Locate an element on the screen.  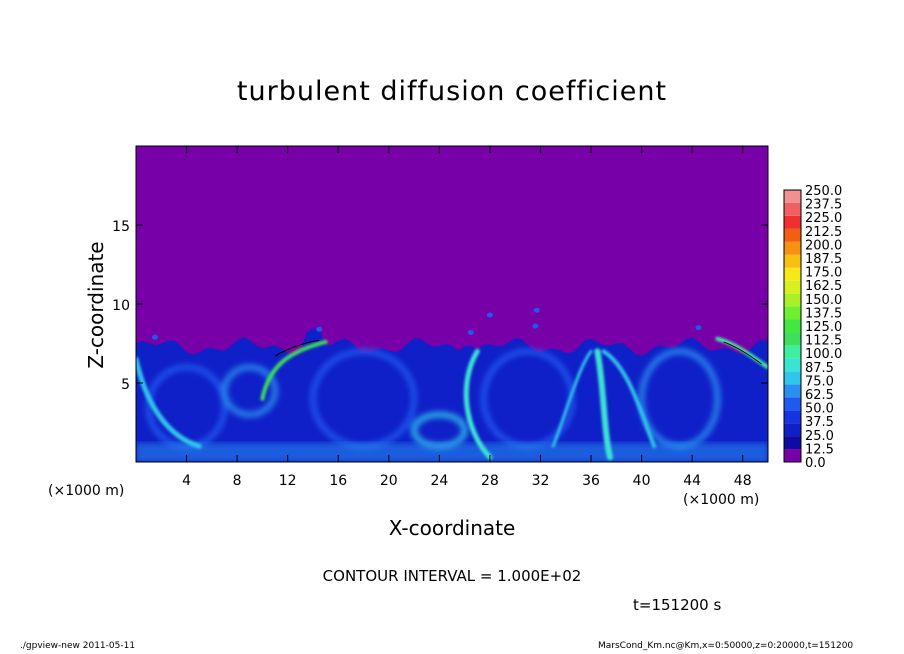
x-tick-label: 8 is located at coordinates (237, 481).